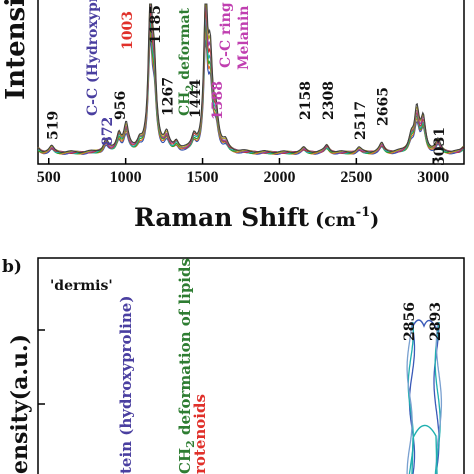  I want to click on panel-b-region-label: 'dermis', so click(81, 286).